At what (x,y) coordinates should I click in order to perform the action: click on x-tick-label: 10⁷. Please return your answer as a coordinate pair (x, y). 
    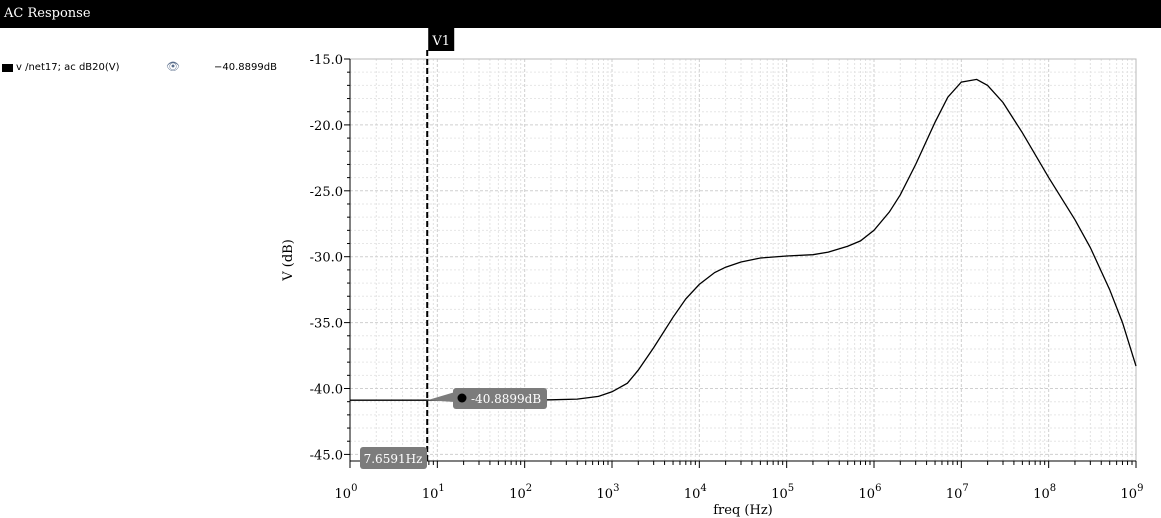
    Looking at the image, I should click on (957, 492).